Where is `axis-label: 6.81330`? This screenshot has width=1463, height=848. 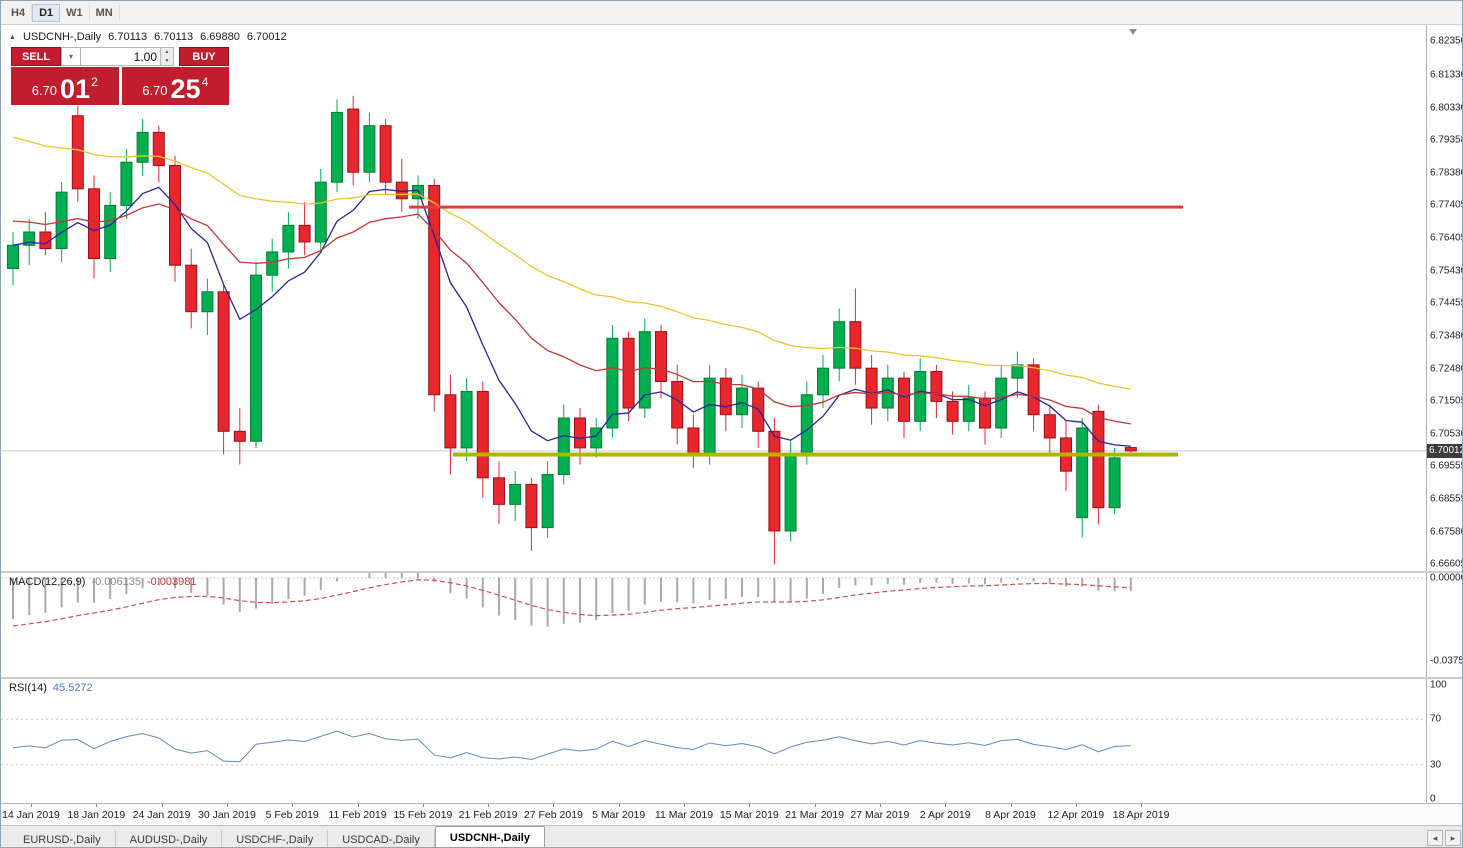 axis-label: 6.81330 is located at coordinates (1446, 75).